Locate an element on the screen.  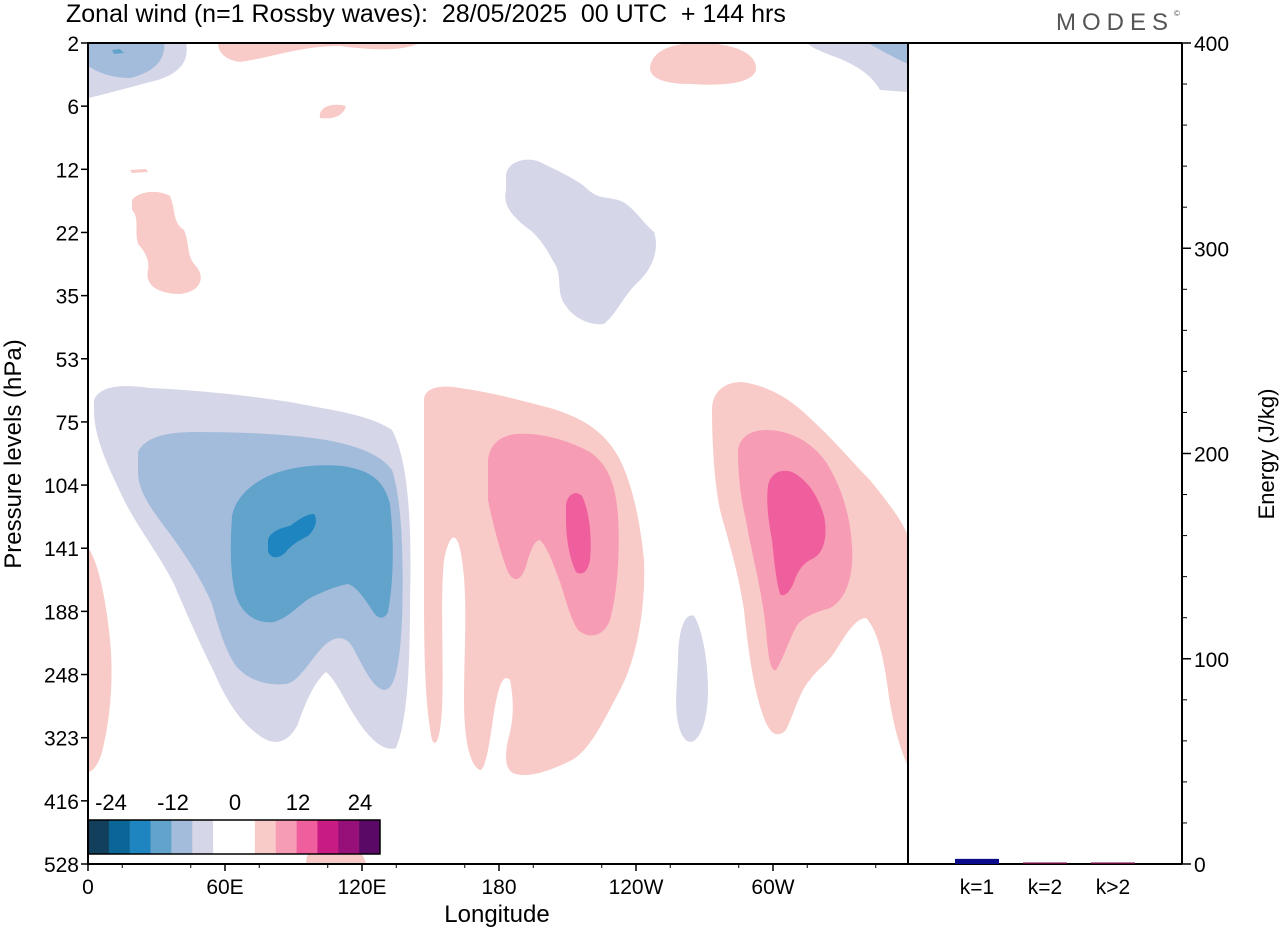
y-tick-label: 104 is located at coordinates (61, 486).